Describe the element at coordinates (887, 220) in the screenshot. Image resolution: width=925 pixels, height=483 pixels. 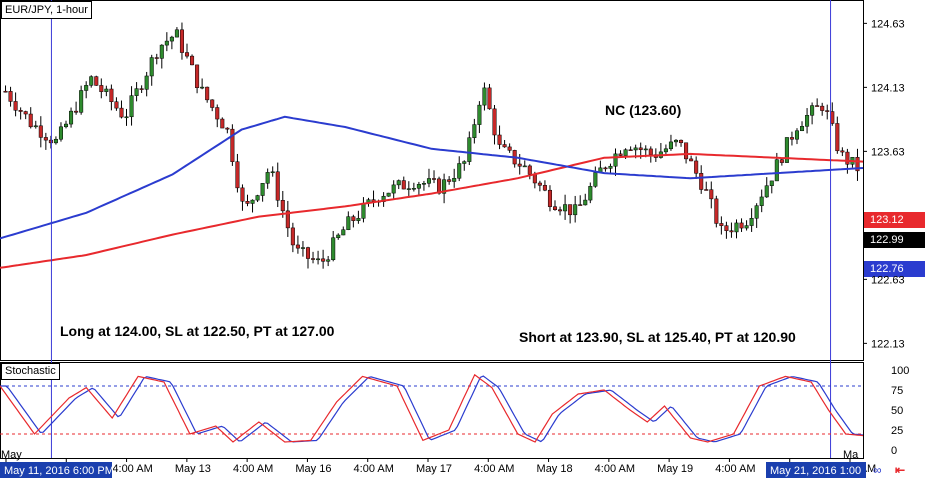
I see `price-tag-ma-red: 123.12` at that location.